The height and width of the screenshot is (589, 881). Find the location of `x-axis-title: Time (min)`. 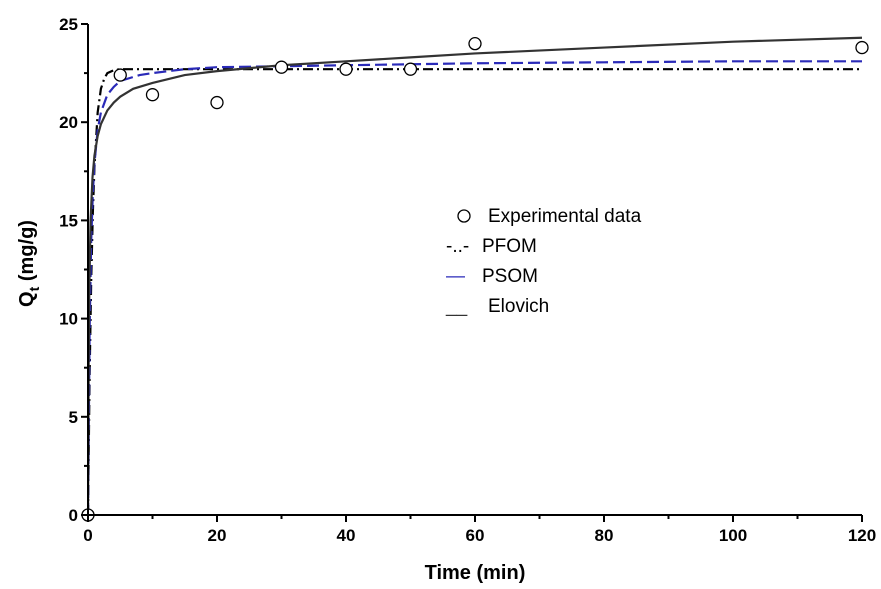

x-axis-title: Time (min) is located at coordinates (475, 573).